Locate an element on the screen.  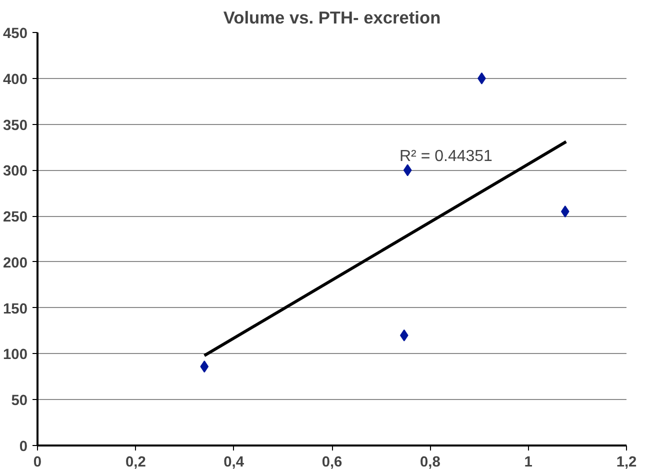
x-tick-label: 0,4 is located at coordinates (234, 461).